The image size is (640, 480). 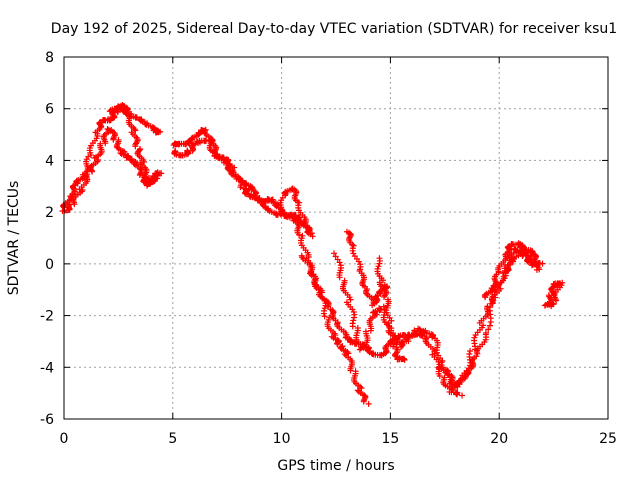 I want to click on y-tick-label: 8, so click(x=49, y=58).